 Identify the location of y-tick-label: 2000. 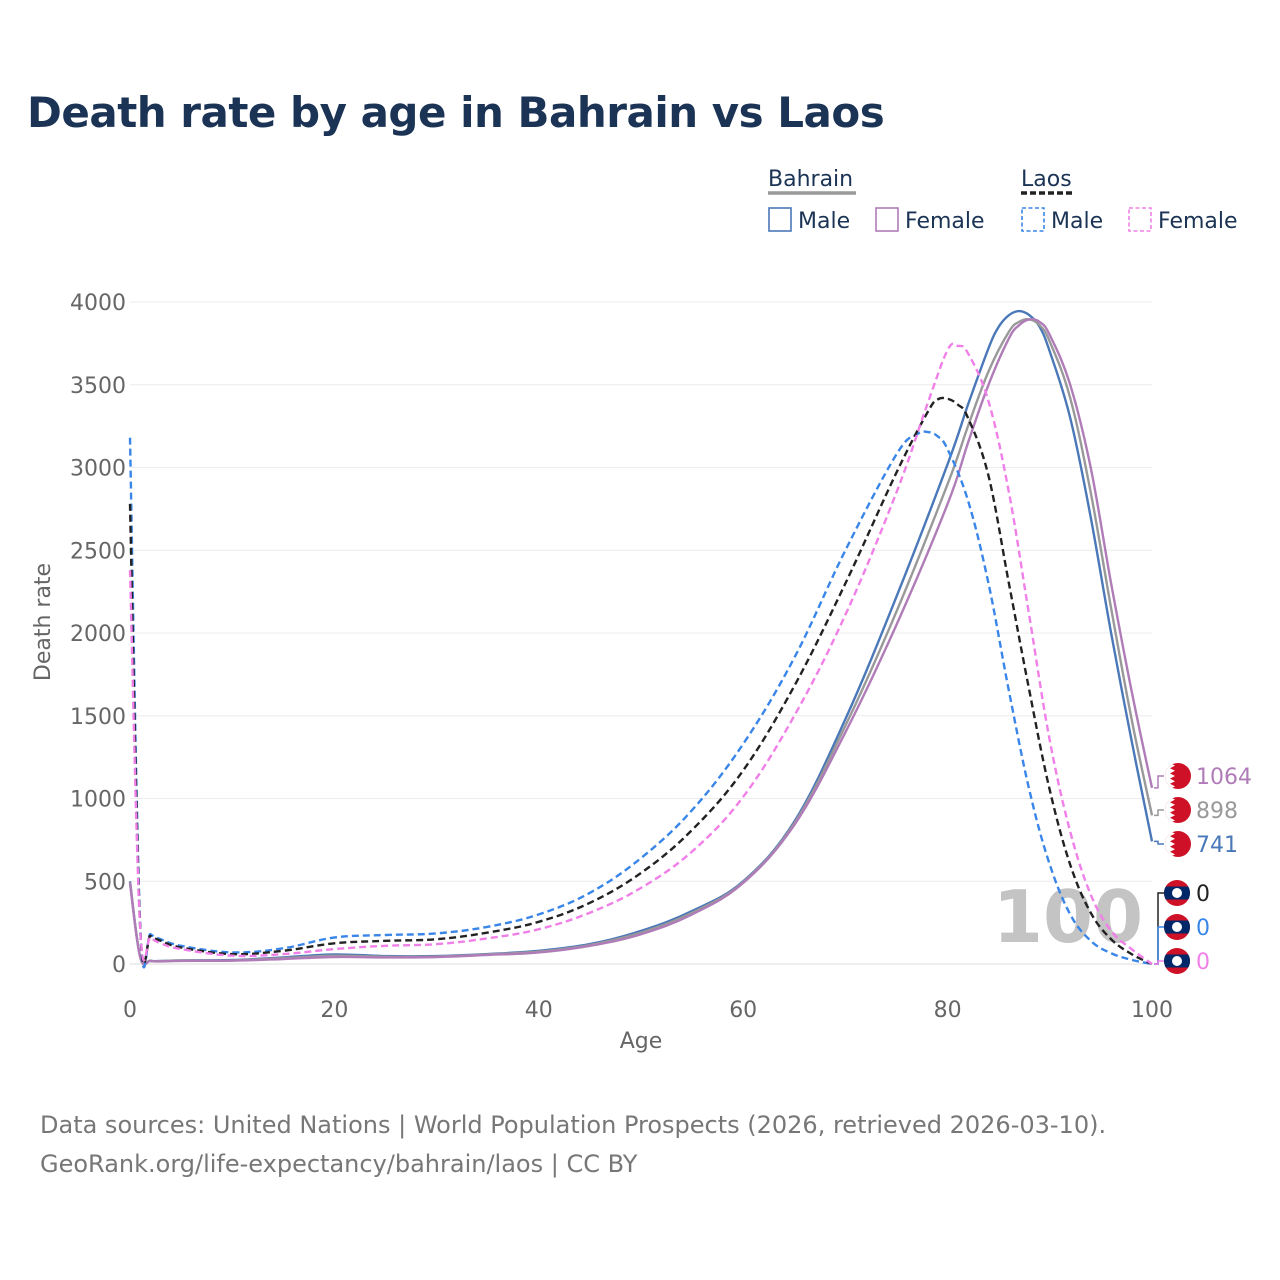
(98, 634).